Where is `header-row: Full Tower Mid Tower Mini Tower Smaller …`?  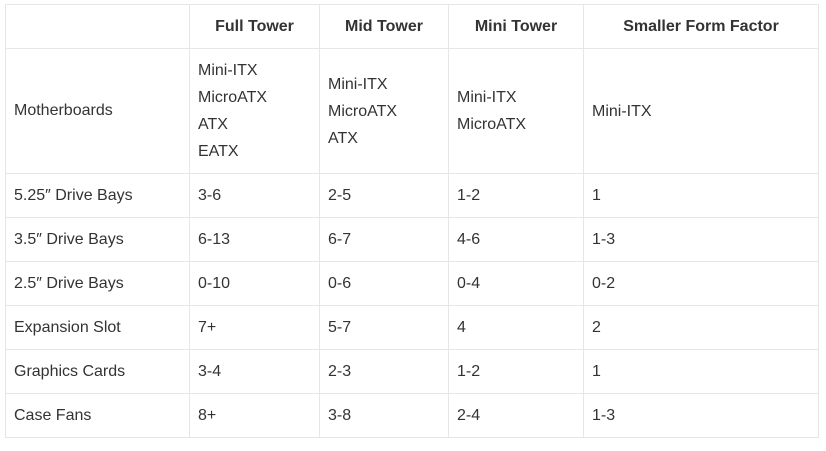
header-row: Full Tower Mid Tower Mini Tower Smaller … is located at coordinates (412, 26).